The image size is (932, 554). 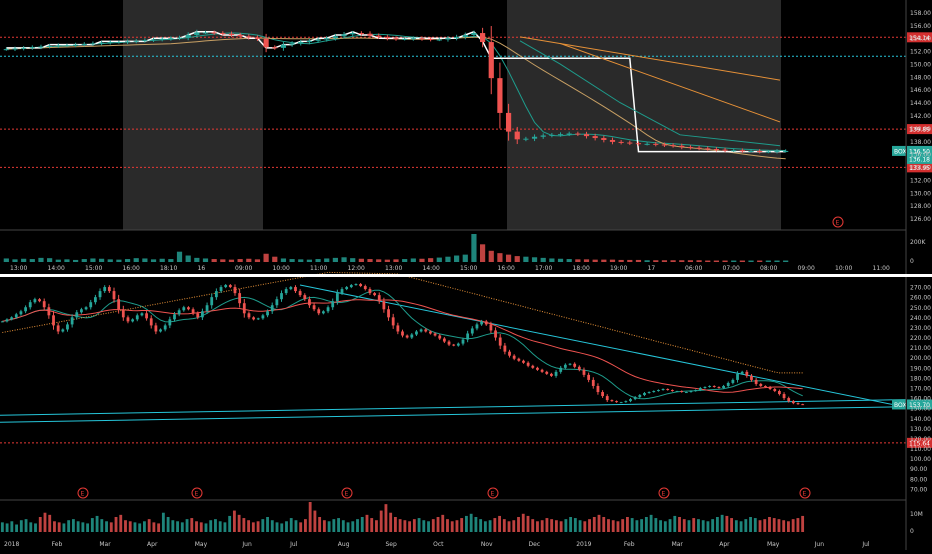 I want to click on trendline-resistance, so click(x=603, y=346).